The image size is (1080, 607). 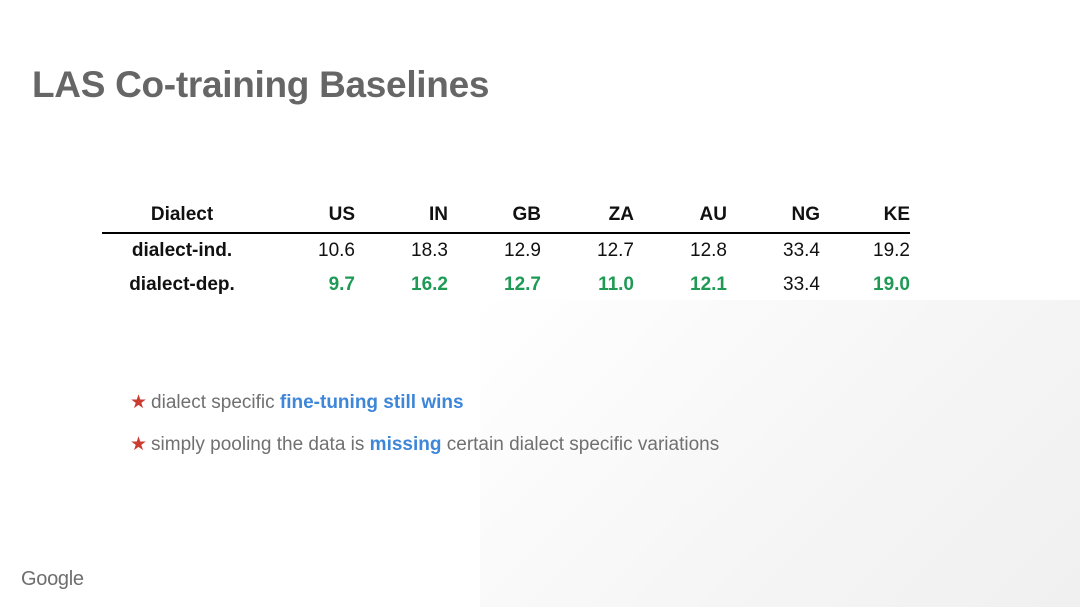 What do you see at coordinates (215, 402) in the screenshot?
I see `bullet-text: dialect specific` at bounding box center [215, 402].